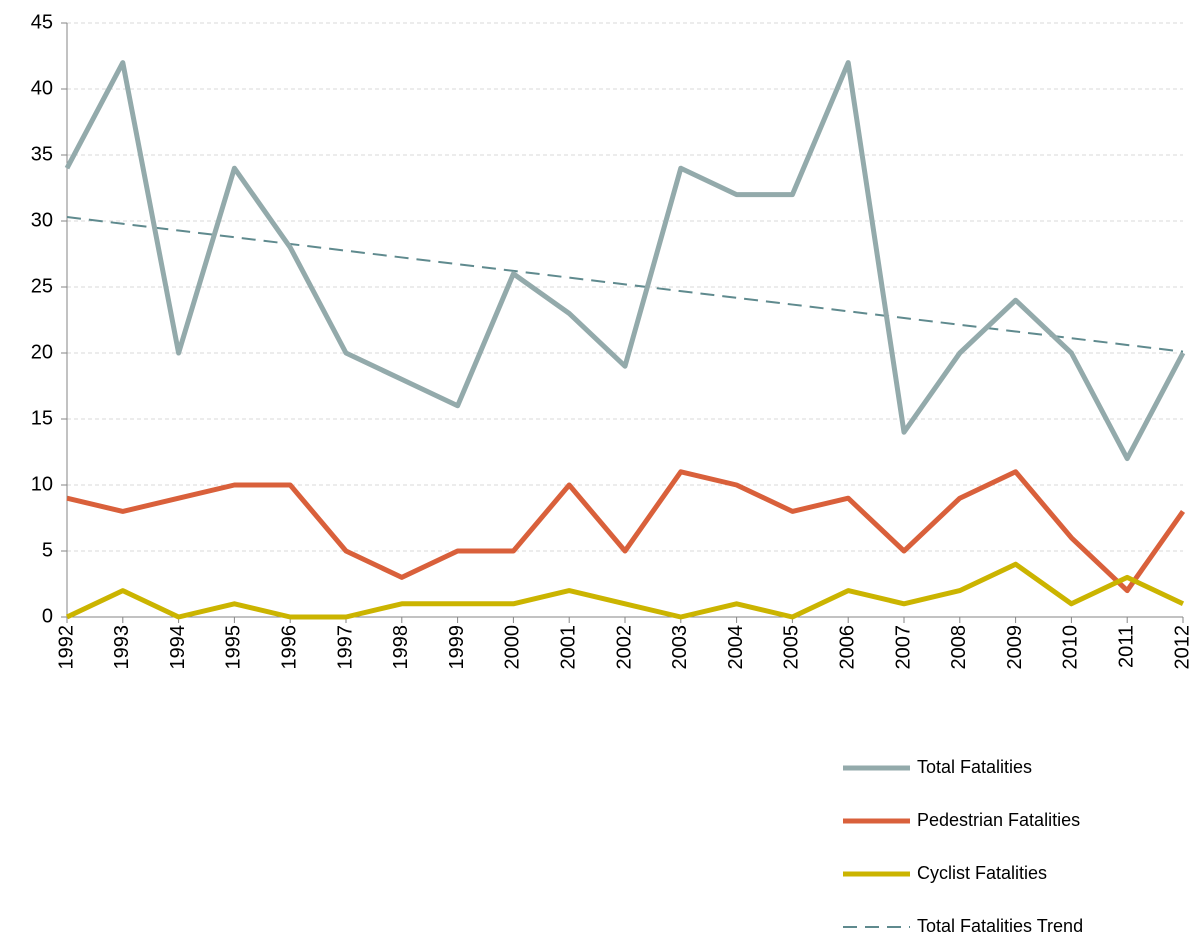  What do you see at coordinates (122, 647) in the screenshot?
I see `x-tick-label: 1993` at bounding box center [122, 647].